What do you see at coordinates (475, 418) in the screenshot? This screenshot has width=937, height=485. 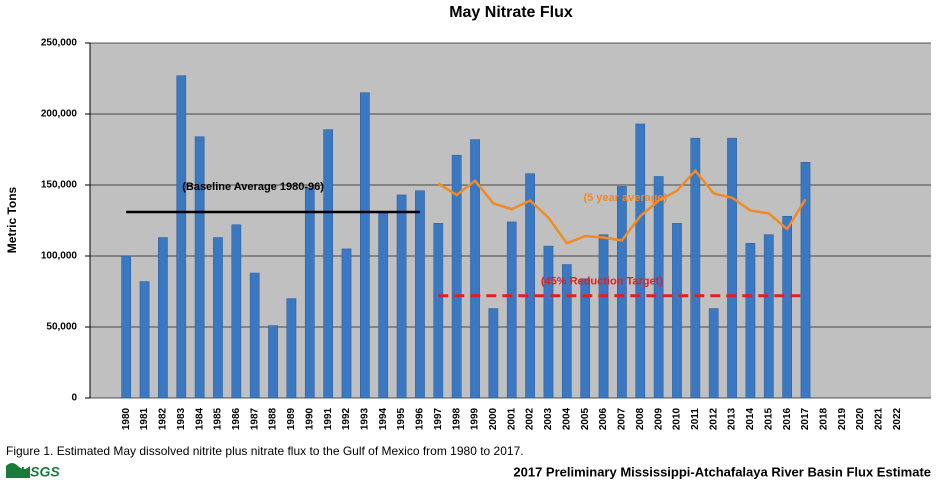 I see `x-tick-label: 1999` at bounding box center [475, 418].